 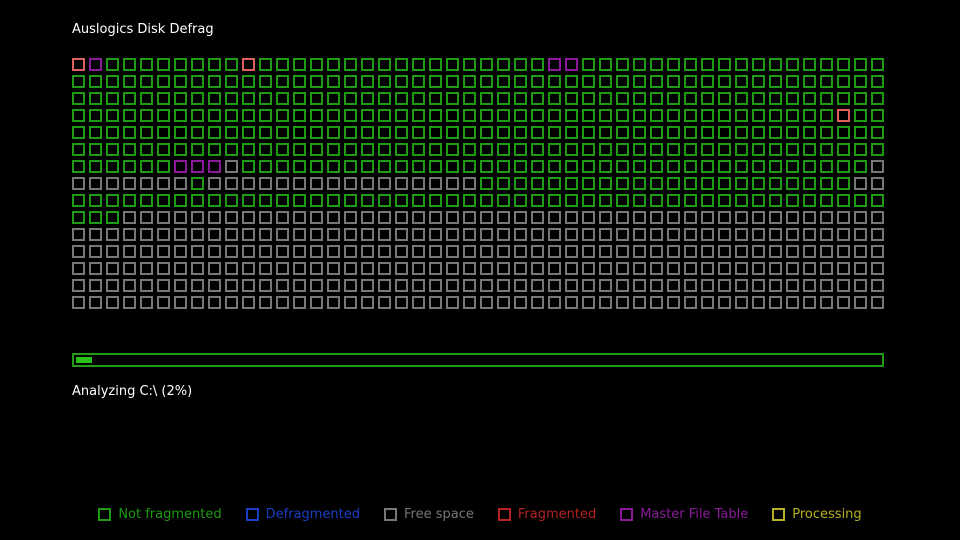 What do you see at coordinates (313, 514) in the screenshot?
I see `legend-label: Defragmented` at bounding box center [313, 514].